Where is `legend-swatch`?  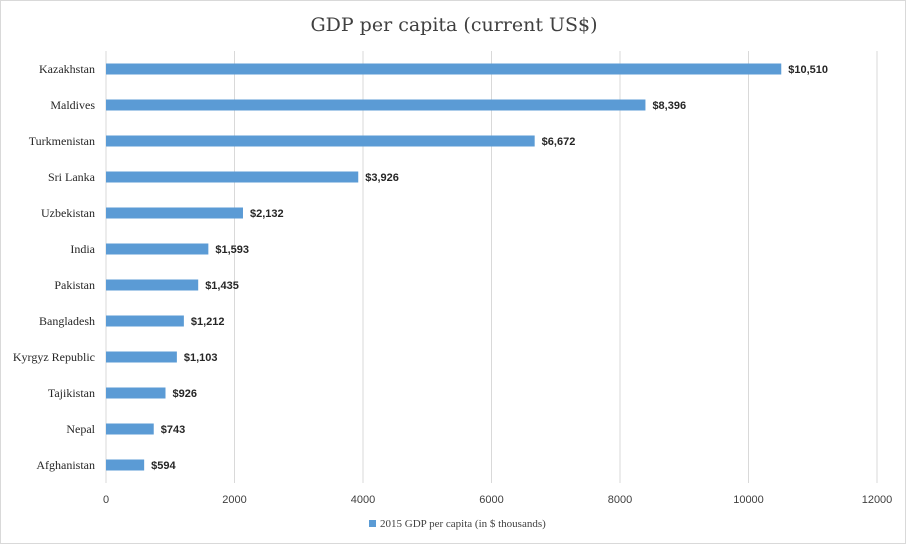 legend-swatch is located at coordinates (372, 523).